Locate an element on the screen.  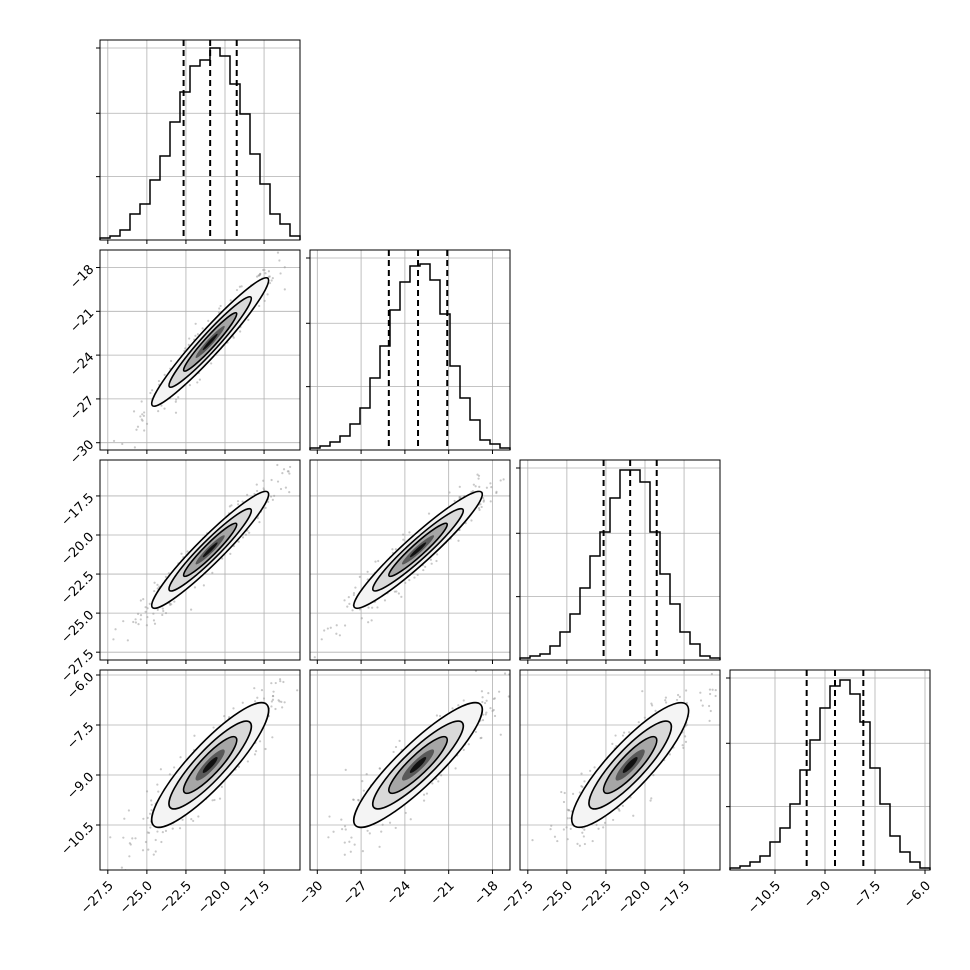
y-tick-label: −24 is located at coordinates (82, 365).